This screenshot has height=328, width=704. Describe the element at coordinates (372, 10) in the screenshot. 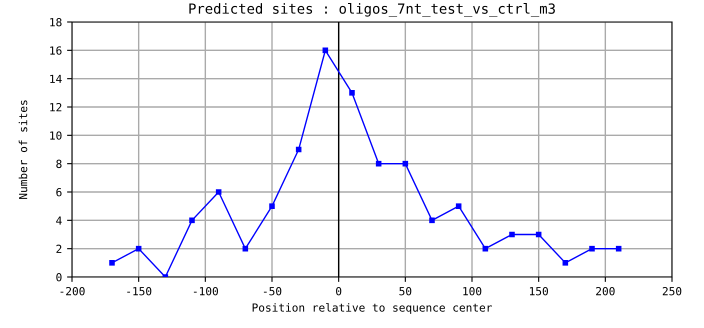

I see `chart-title: Predicted sites : oligos_7nt_test_vs_ctrl_m3` at that location.